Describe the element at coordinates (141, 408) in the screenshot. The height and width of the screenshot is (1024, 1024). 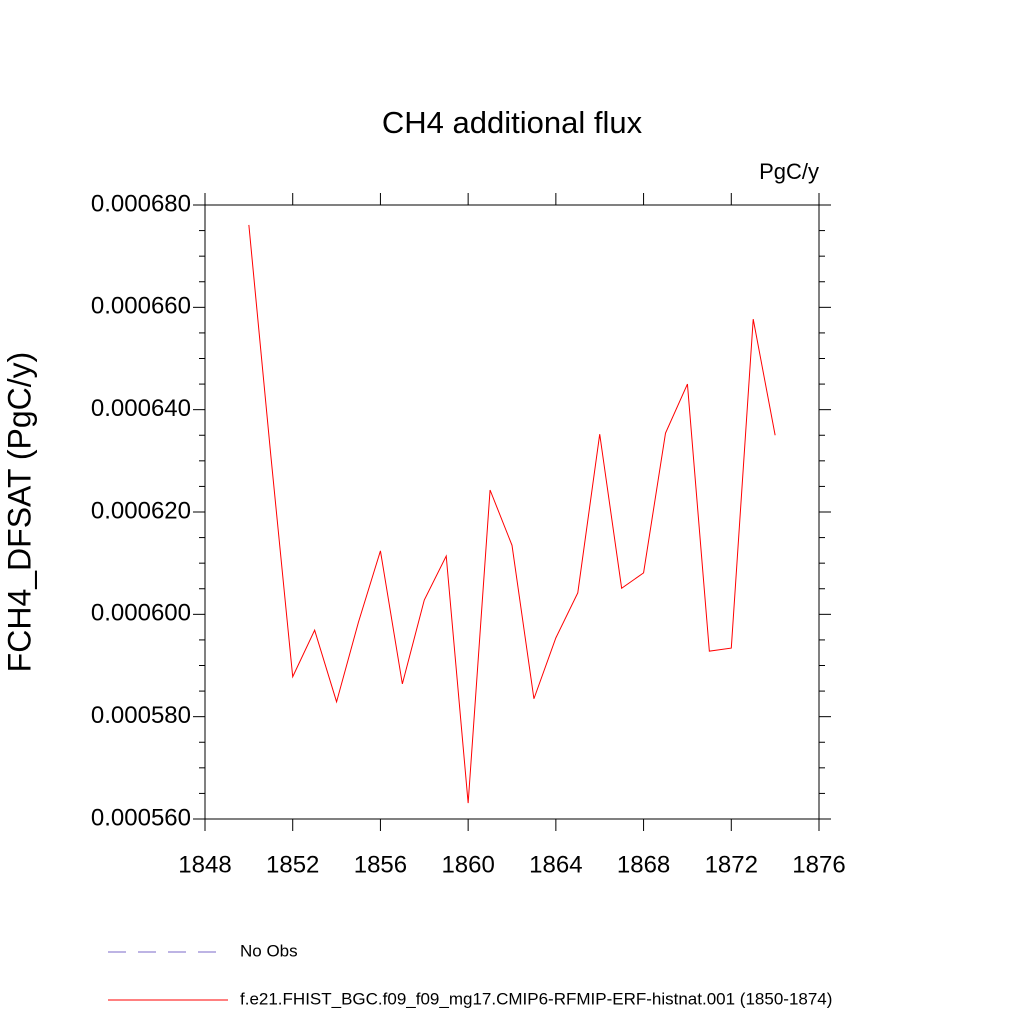
I see `y-tick-label: 0.000640` at that location.